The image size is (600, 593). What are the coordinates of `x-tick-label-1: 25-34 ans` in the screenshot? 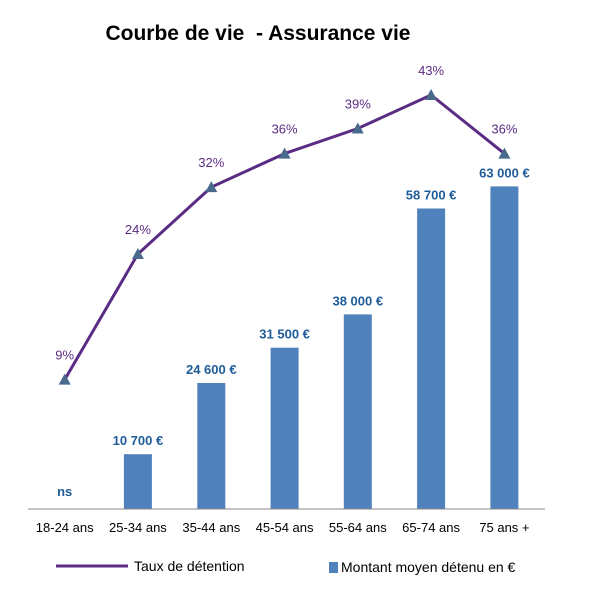 It's located at (138, 527).